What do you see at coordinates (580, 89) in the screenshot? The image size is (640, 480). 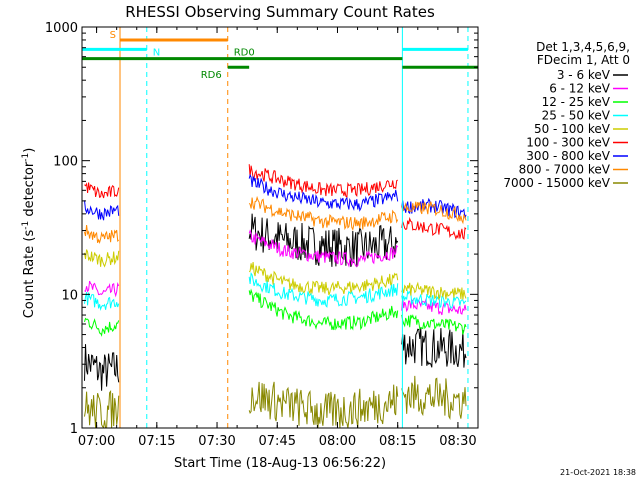 I see `legend-label-1: 6 - 12 keV` at bounding box center [580, 89].